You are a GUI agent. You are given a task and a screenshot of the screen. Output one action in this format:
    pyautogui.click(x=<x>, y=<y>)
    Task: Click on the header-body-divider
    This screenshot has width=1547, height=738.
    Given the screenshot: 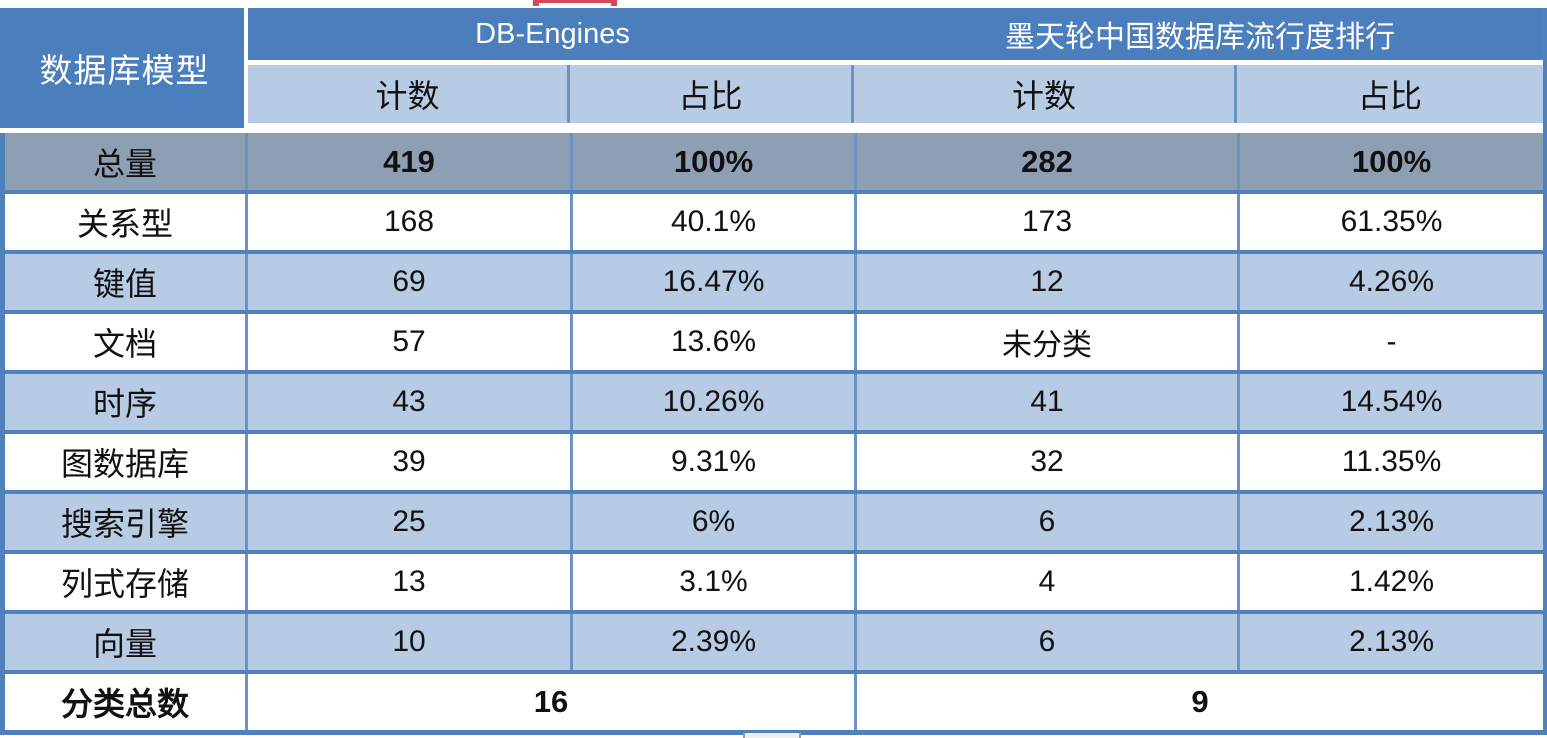 What is the action you would take?
    pyautogui.click(x=771, y=130)
    